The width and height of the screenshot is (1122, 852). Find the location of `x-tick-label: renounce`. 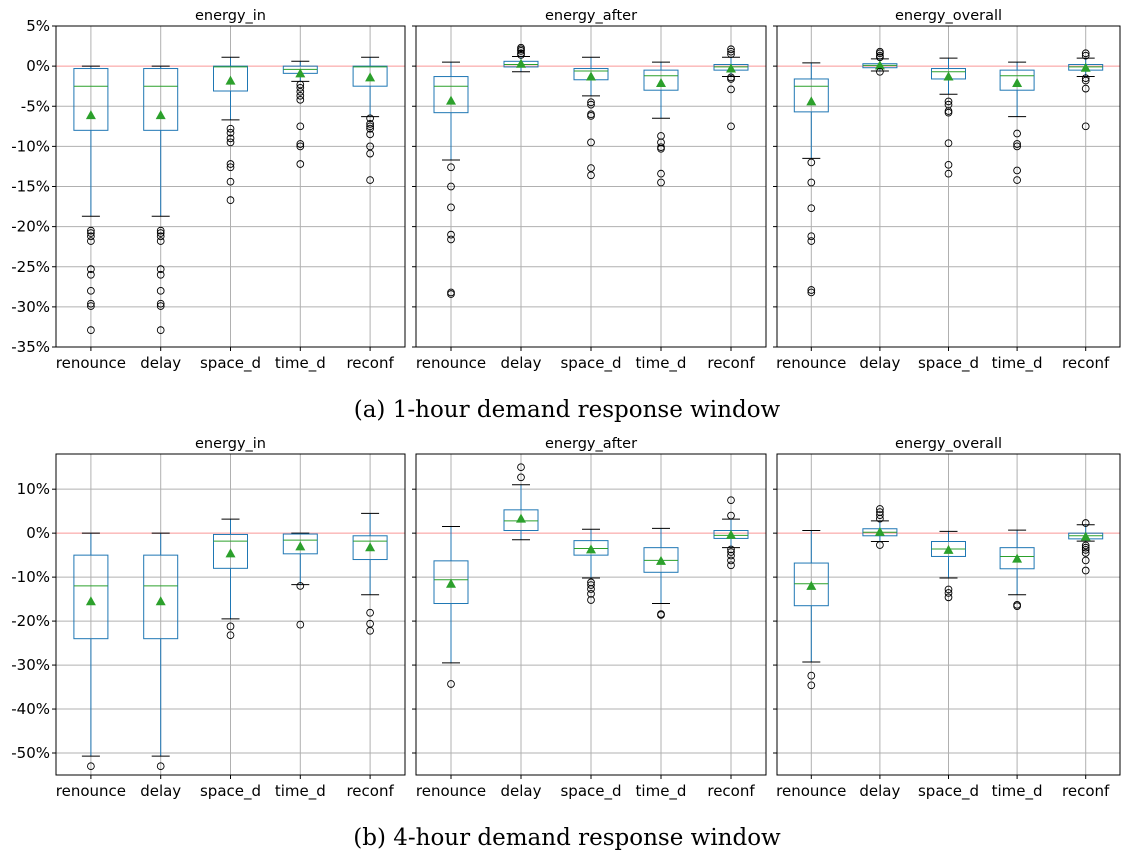

x-tick-label: renounce is located at coordinates (451, 791).